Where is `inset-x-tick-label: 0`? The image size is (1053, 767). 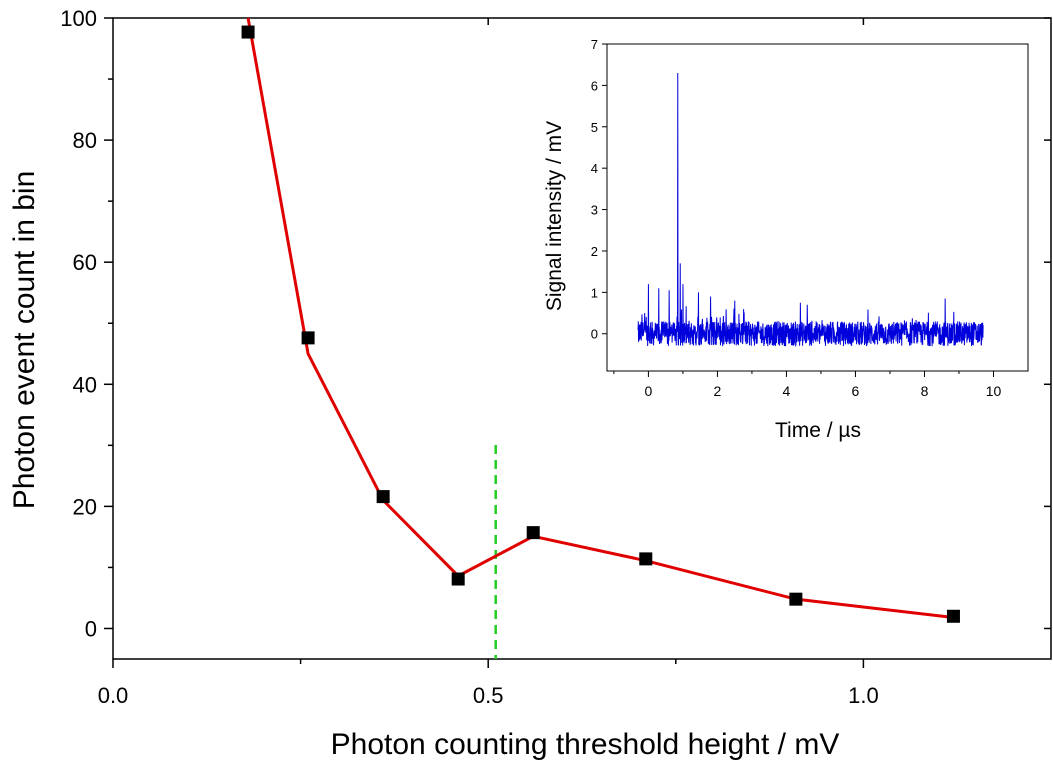 inset-x-tick-label: 0 is located at coordinates (649, 391).